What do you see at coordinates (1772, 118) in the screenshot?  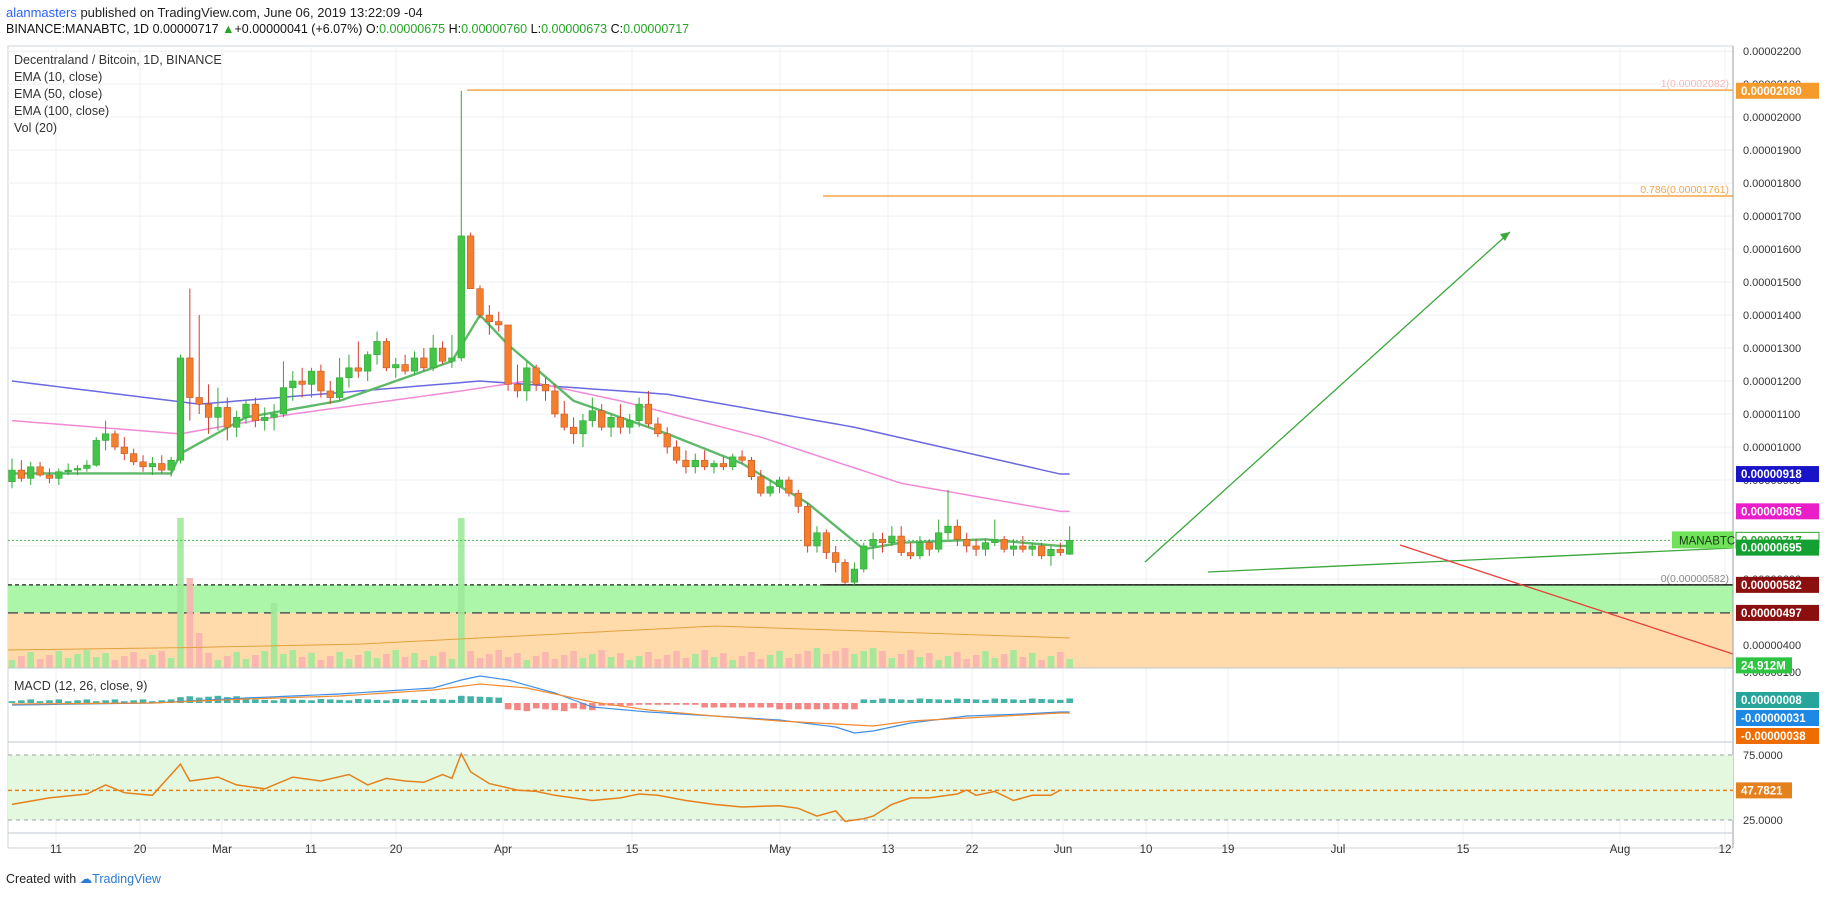 I see `price-axis-label: 0.00002000` at bounding box center [1772, 118].